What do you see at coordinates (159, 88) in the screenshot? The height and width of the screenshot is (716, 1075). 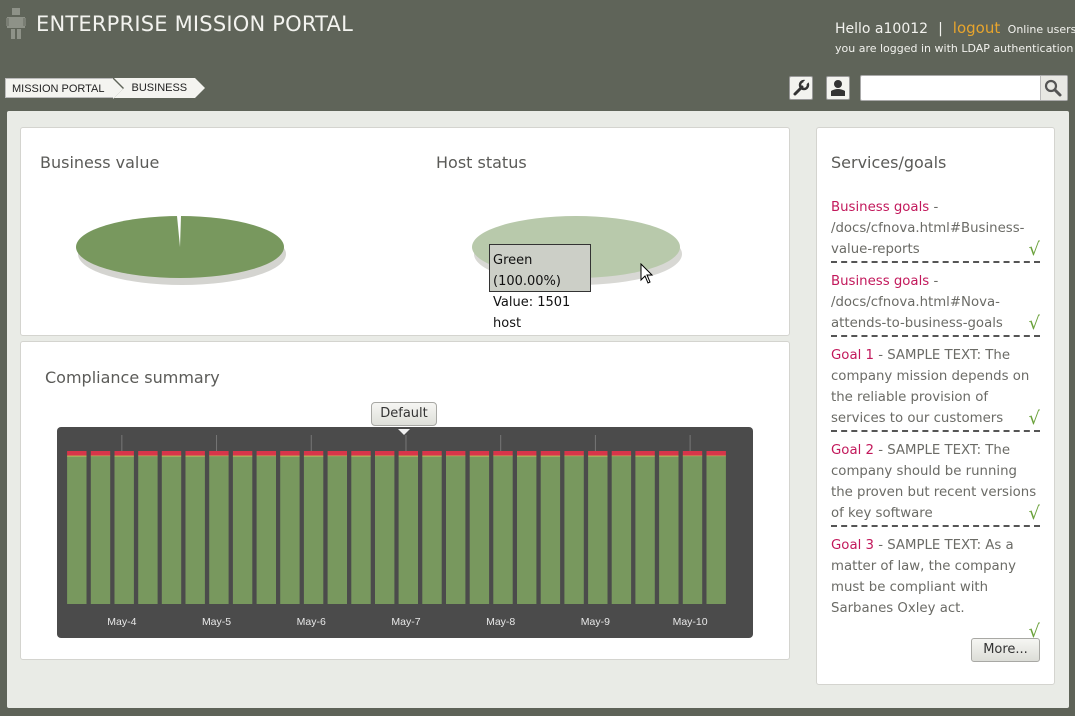 I see `breadcrumb-business: BUSINESS` at bounding box center [159, 88].